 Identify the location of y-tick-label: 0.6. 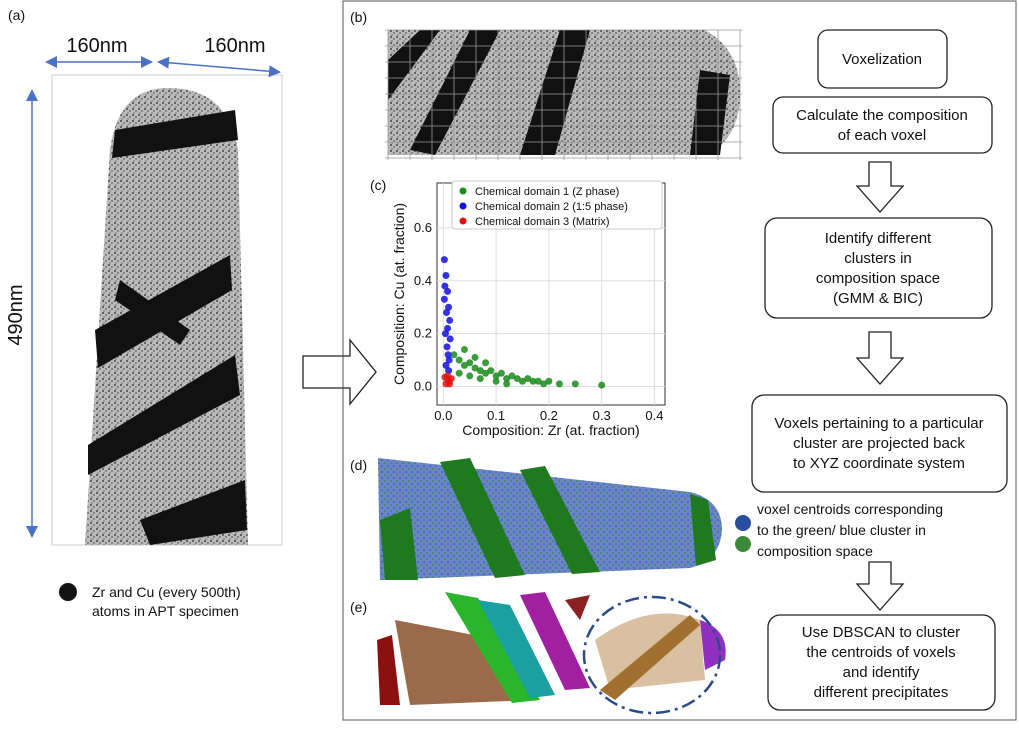
(423, 227).